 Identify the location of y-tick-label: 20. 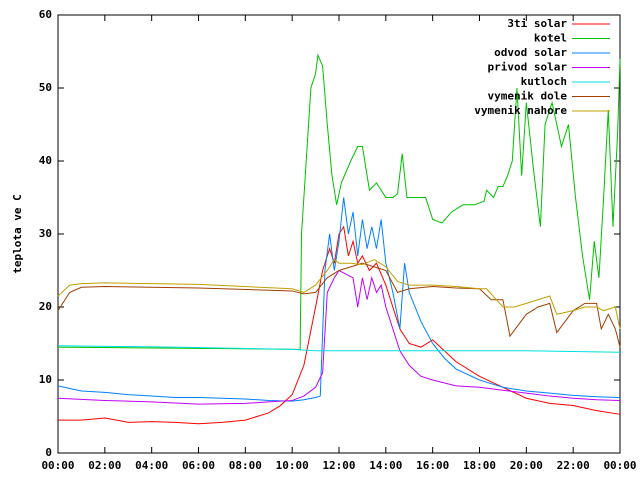
(45, 306).